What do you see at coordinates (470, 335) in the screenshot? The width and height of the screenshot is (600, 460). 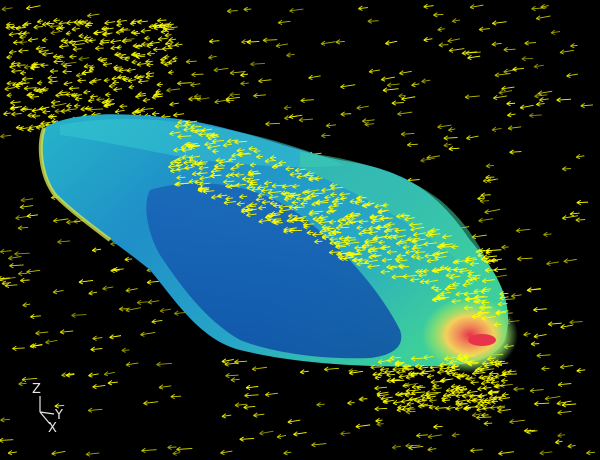 I see `stagnation-hot-spot` at bounding box center [470, 335].